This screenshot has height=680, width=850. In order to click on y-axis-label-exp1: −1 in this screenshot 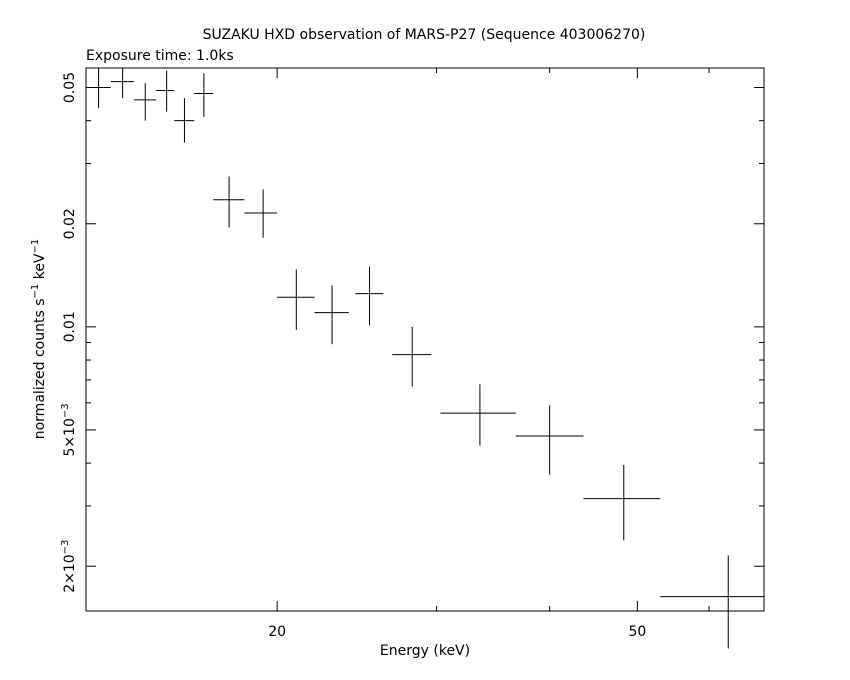, I will do `click(35, 291)`.